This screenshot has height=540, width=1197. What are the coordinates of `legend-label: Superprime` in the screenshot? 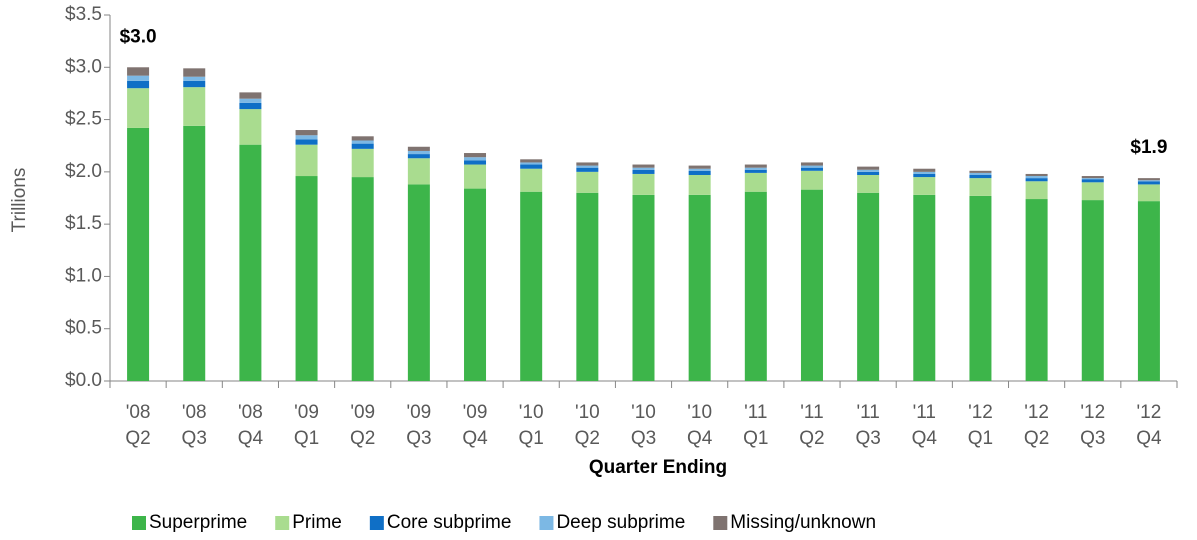 It's located at (198, 522).